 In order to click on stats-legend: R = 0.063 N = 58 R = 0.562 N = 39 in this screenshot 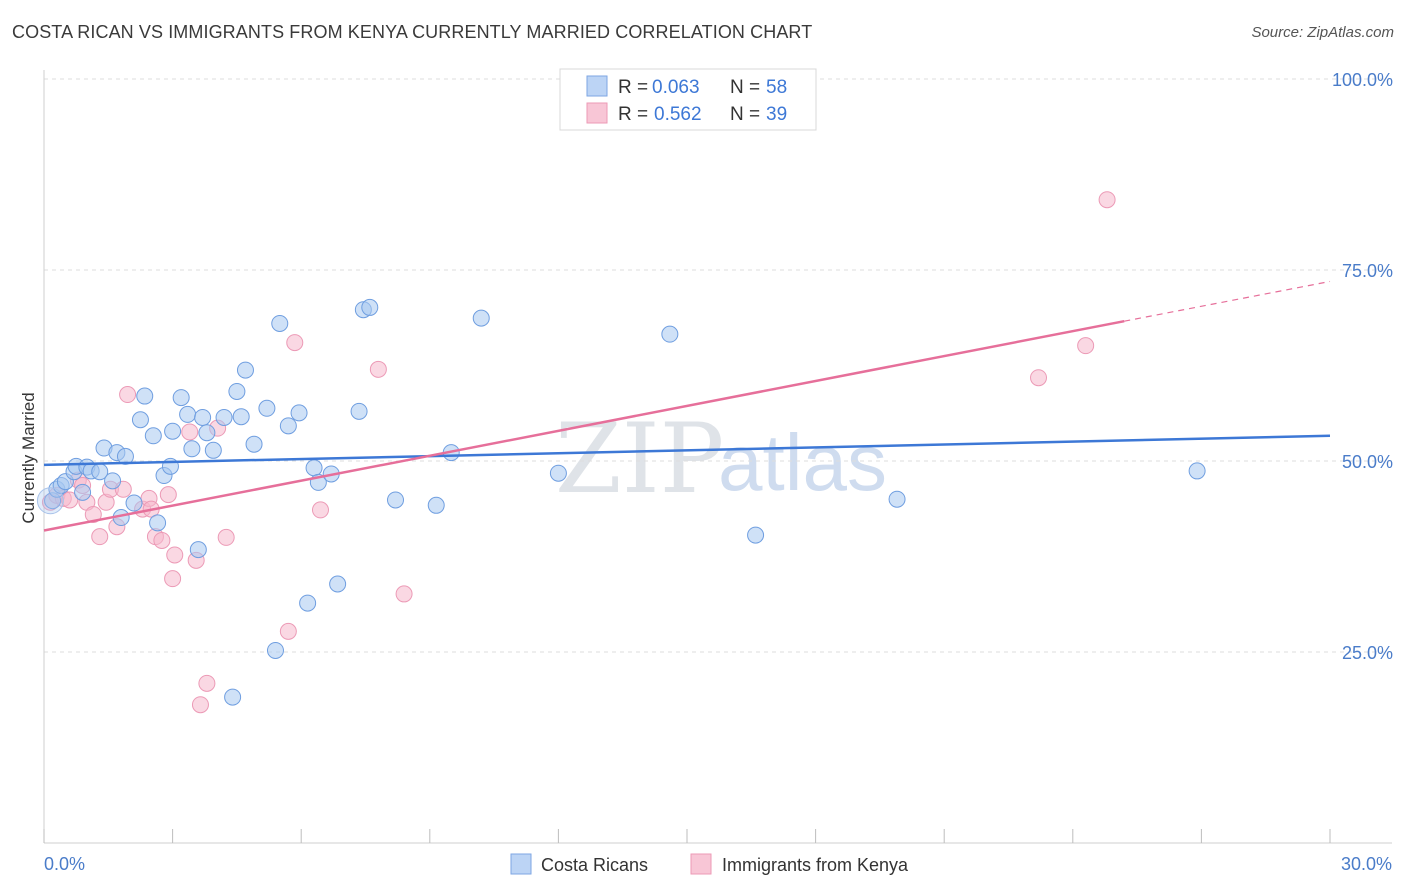, I will do `click(688, 99)`.